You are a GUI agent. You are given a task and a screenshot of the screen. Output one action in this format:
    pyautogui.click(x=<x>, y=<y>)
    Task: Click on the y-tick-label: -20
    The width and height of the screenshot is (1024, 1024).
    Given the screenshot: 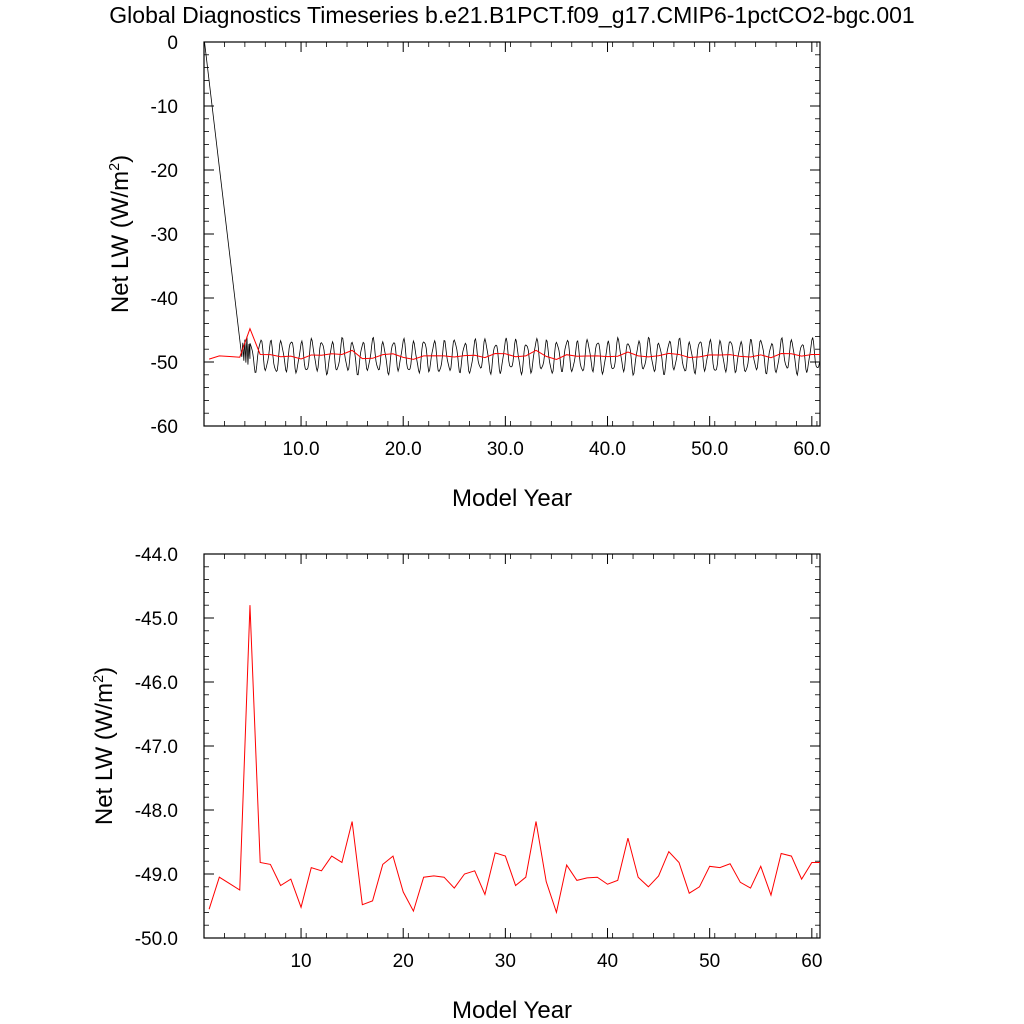 What is the action you would take?
    pyautogui.click(x=164, y=171)
    